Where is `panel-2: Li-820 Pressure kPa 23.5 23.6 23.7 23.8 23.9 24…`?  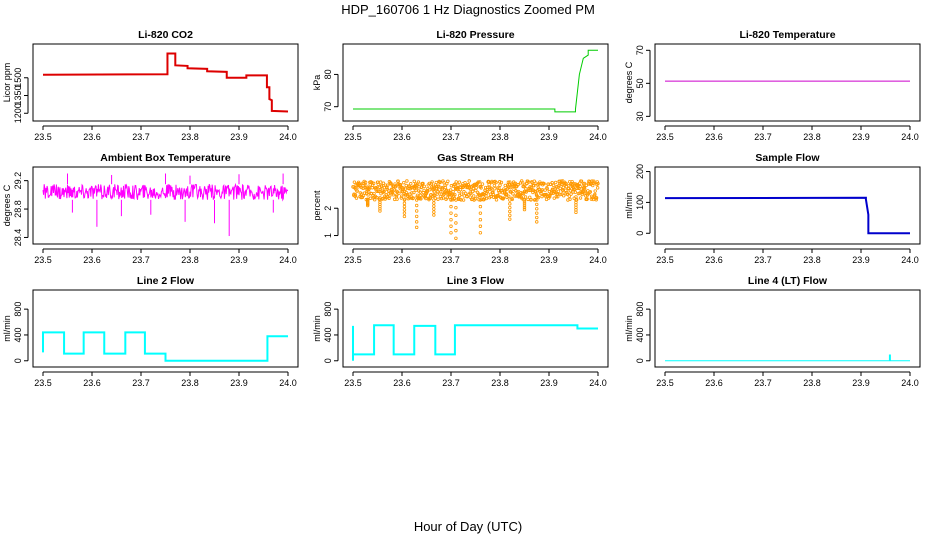
panel-2: Li-820 Pressure kPa 23.5 23.6 23.7 23.8 23.9 24… is located at coordinates (460, 85).